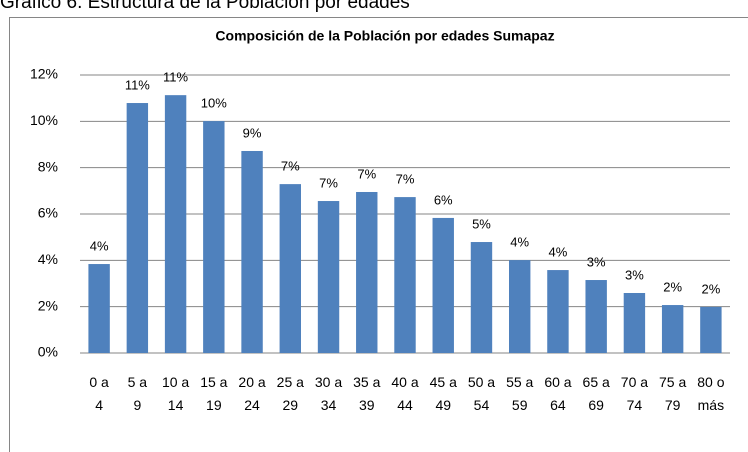 The width and height of the screenshot is (748, 452). I want to click on value-label: 6%, so click(443, 199).